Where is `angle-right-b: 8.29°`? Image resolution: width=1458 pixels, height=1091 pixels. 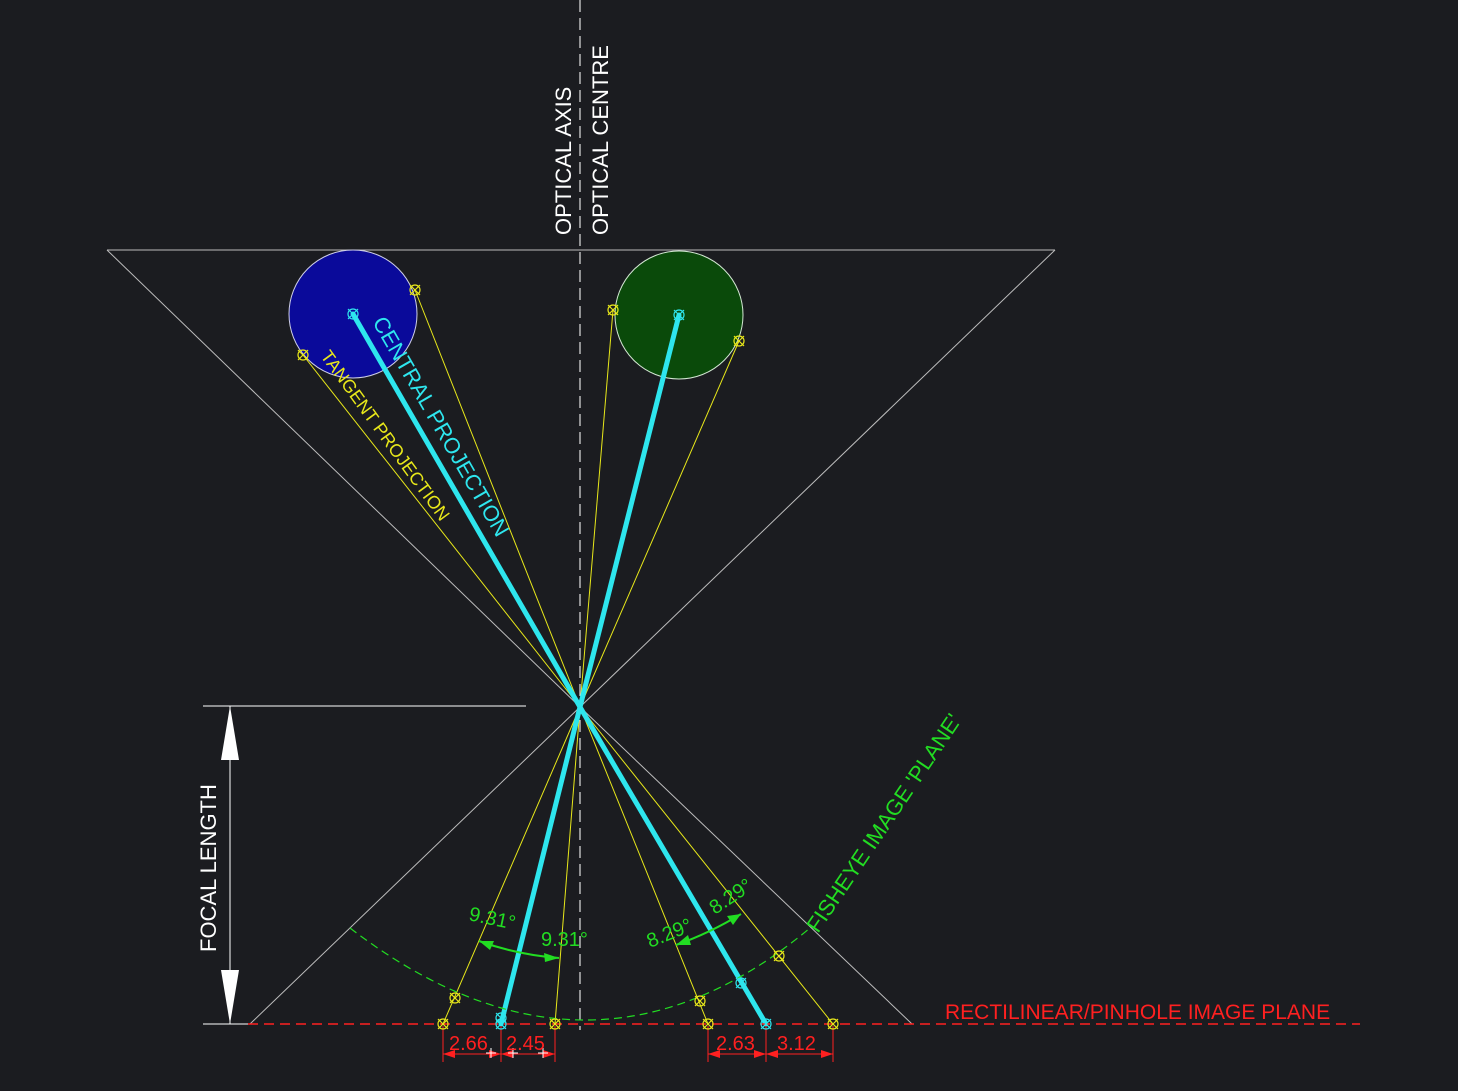
angle-right-b: 8.29° is located at coordinates (730, 897).